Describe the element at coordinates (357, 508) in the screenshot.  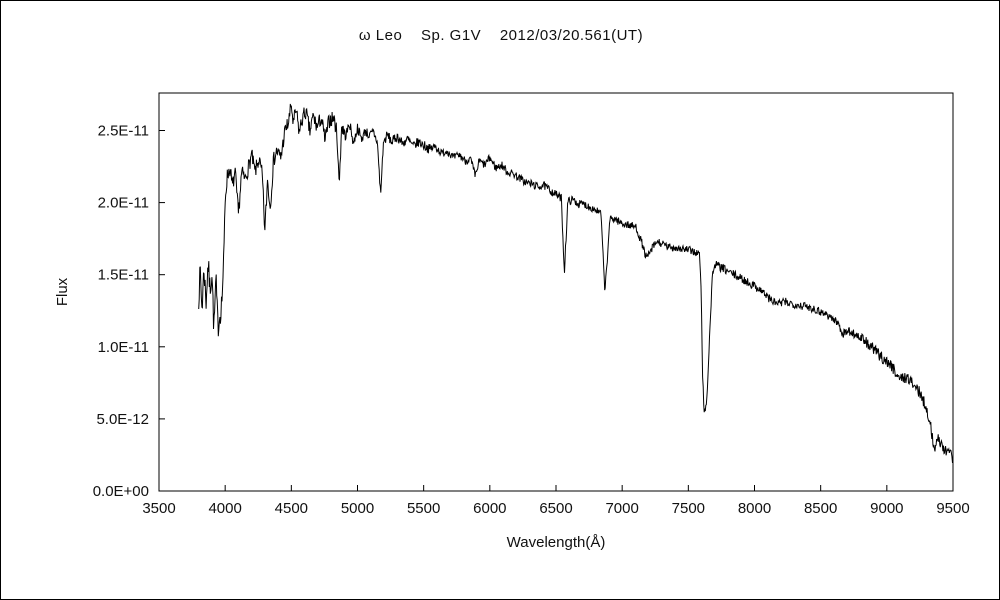
I see `x-tick-label: 5000` at that location.